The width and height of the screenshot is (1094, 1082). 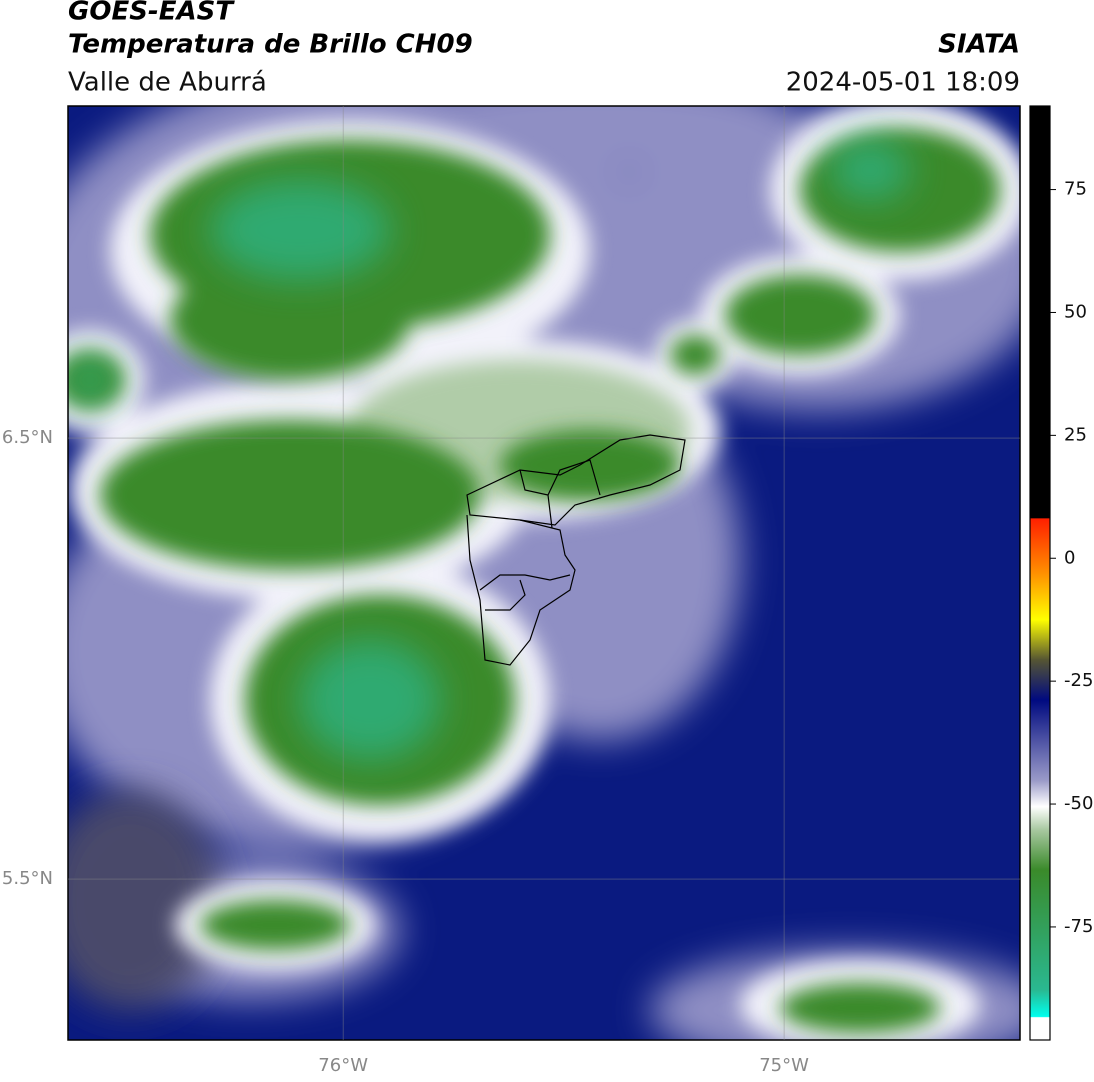 I want to click on x-tick-label: 76°W, so click(x=343, y=1065).